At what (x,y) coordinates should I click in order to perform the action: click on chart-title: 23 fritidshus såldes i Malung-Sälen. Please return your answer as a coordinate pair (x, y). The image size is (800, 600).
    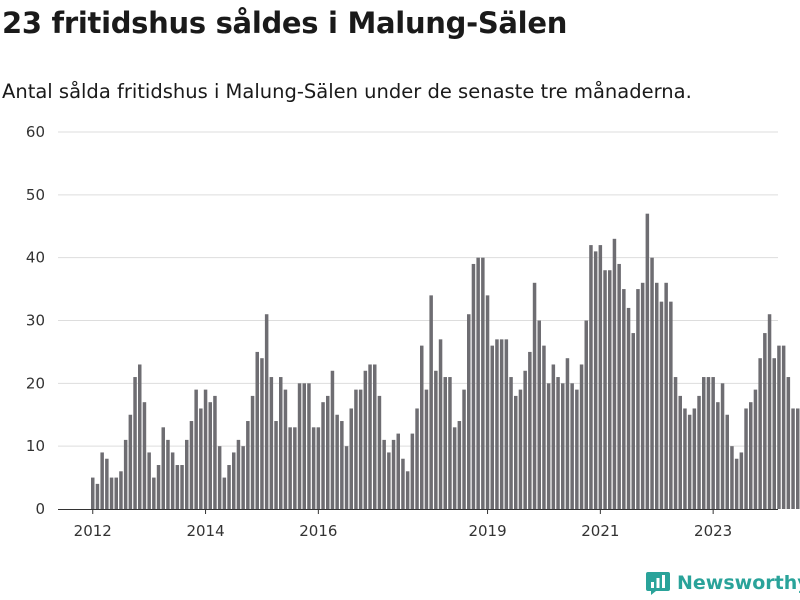
    Looking at the image, I should click on (285, 23).